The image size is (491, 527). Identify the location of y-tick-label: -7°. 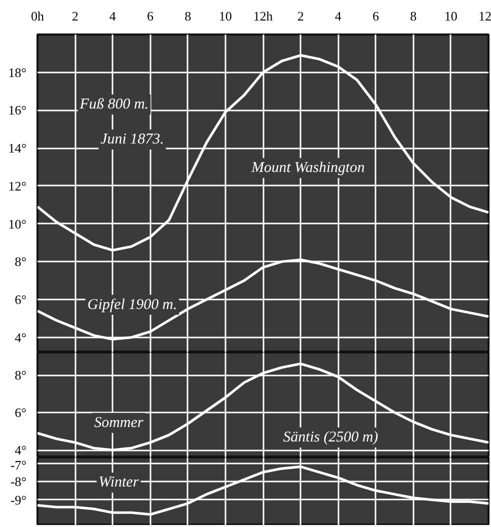
(18, 465).